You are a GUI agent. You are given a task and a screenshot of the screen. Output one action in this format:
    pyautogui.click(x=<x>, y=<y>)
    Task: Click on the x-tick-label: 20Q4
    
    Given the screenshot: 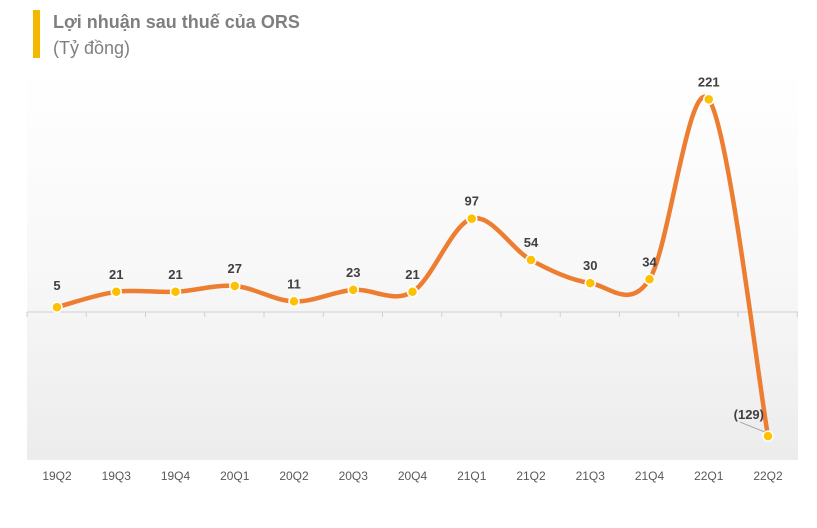 What is the action you would take?
    pyautogui.click(x=413, y=476)
    